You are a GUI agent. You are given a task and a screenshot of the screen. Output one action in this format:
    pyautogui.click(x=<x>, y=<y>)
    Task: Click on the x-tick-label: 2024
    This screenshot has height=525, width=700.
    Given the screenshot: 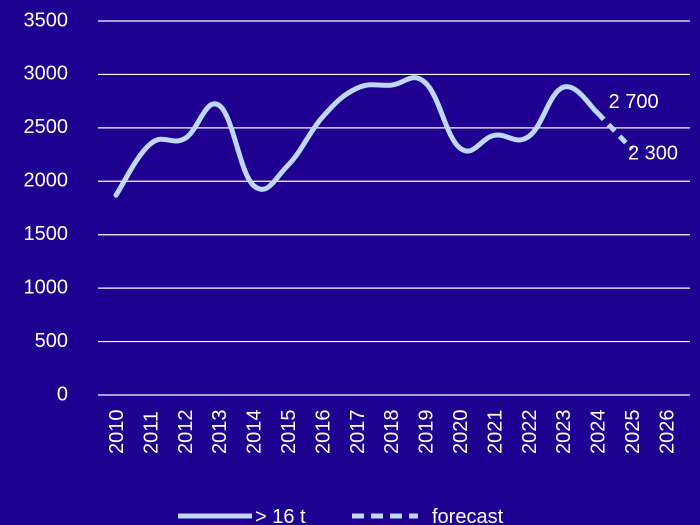 What is the action you would take?
    pyautogui.click(x=599, y=432)
    